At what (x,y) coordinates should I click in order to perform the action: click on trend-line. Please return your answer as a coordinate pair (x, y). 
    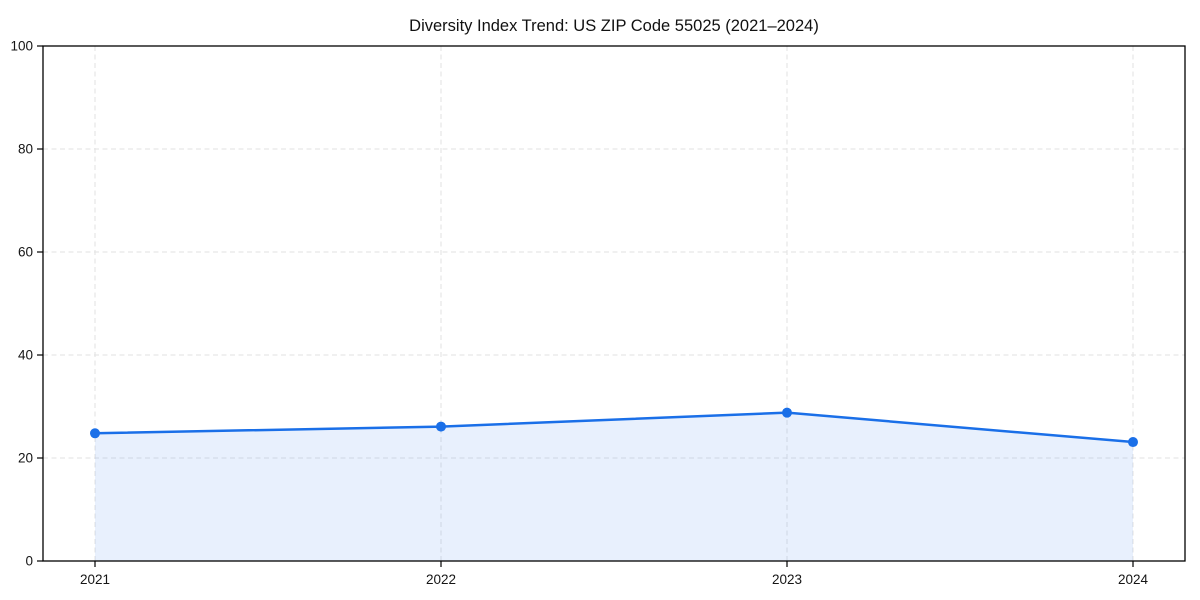
    Looking at the image, I should click on (614, 427).